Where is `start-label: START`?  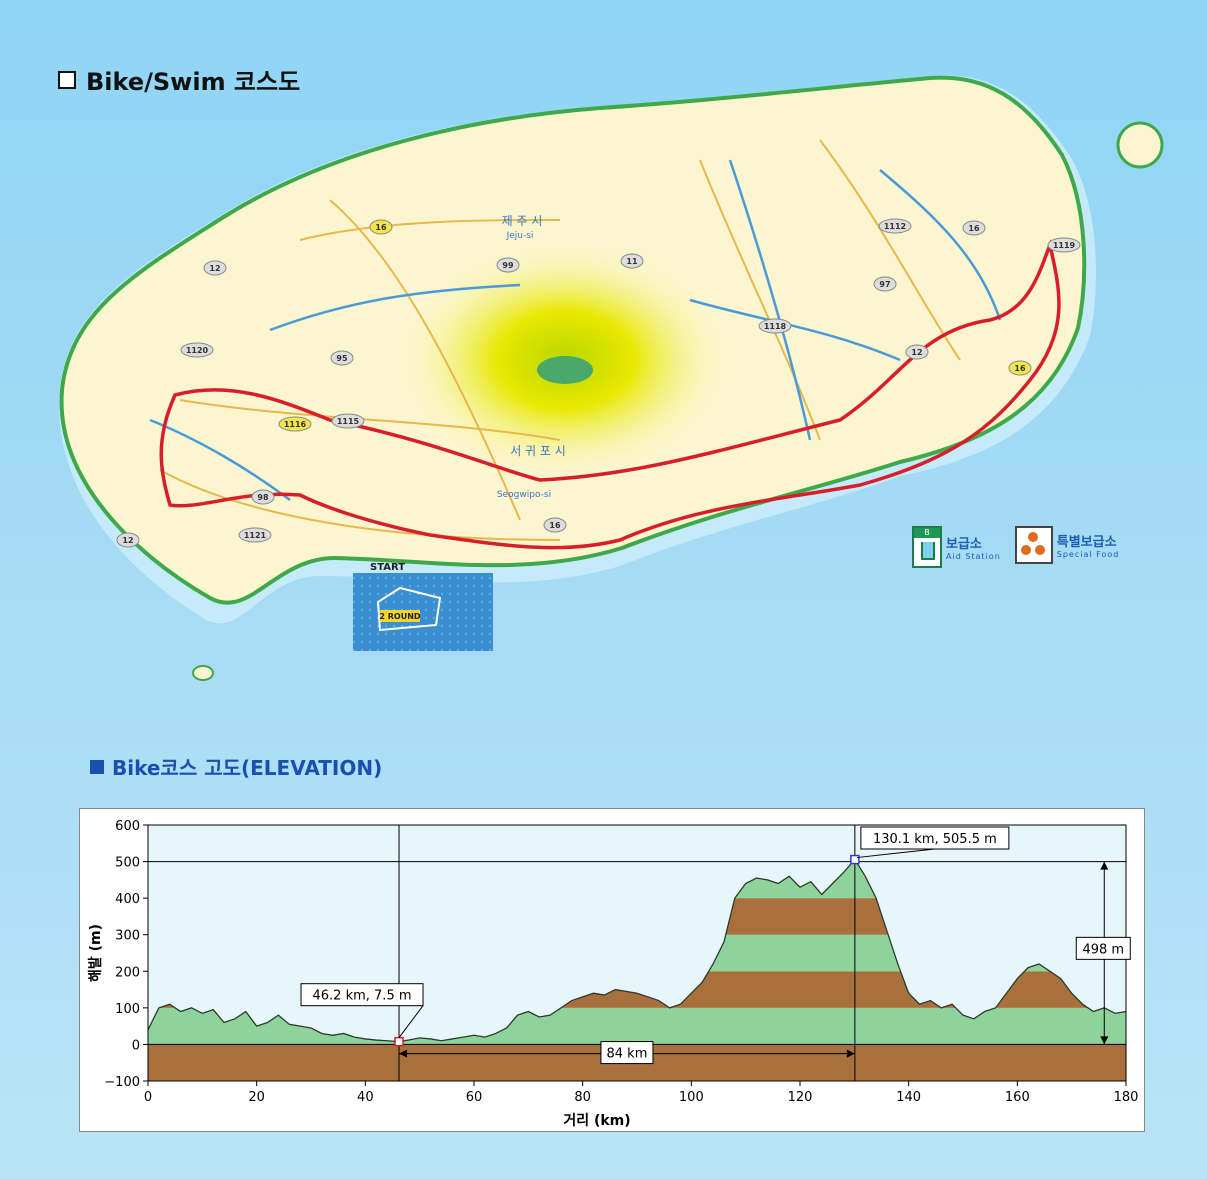
start-label: START is located at coordinates (387, 567).